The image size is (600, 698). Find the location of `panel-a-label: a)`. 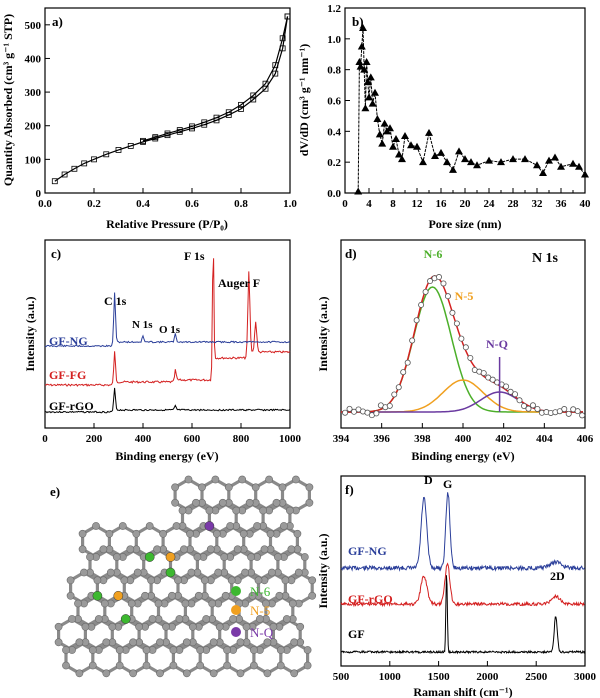

panel-a-label: a) is located at coordinates (57, 21).